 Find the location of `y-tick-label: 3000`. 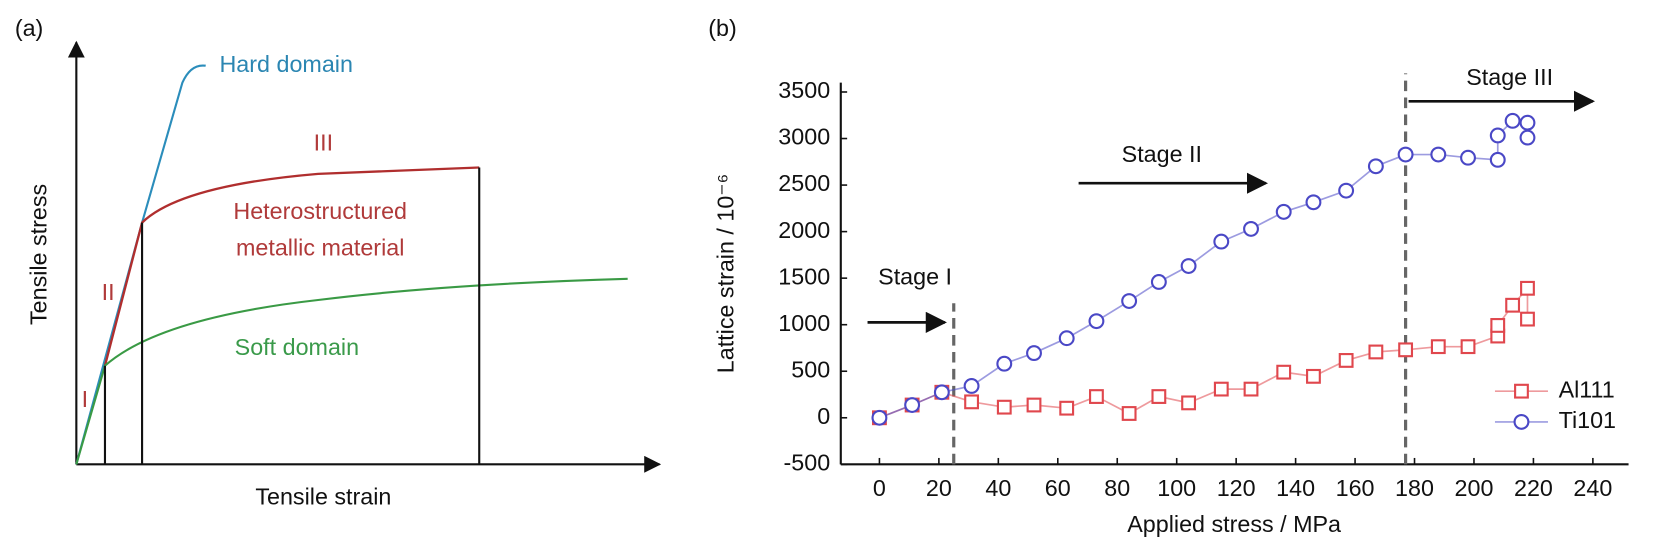

y-tick-label: 3000 is located at coordinates (804, 137).